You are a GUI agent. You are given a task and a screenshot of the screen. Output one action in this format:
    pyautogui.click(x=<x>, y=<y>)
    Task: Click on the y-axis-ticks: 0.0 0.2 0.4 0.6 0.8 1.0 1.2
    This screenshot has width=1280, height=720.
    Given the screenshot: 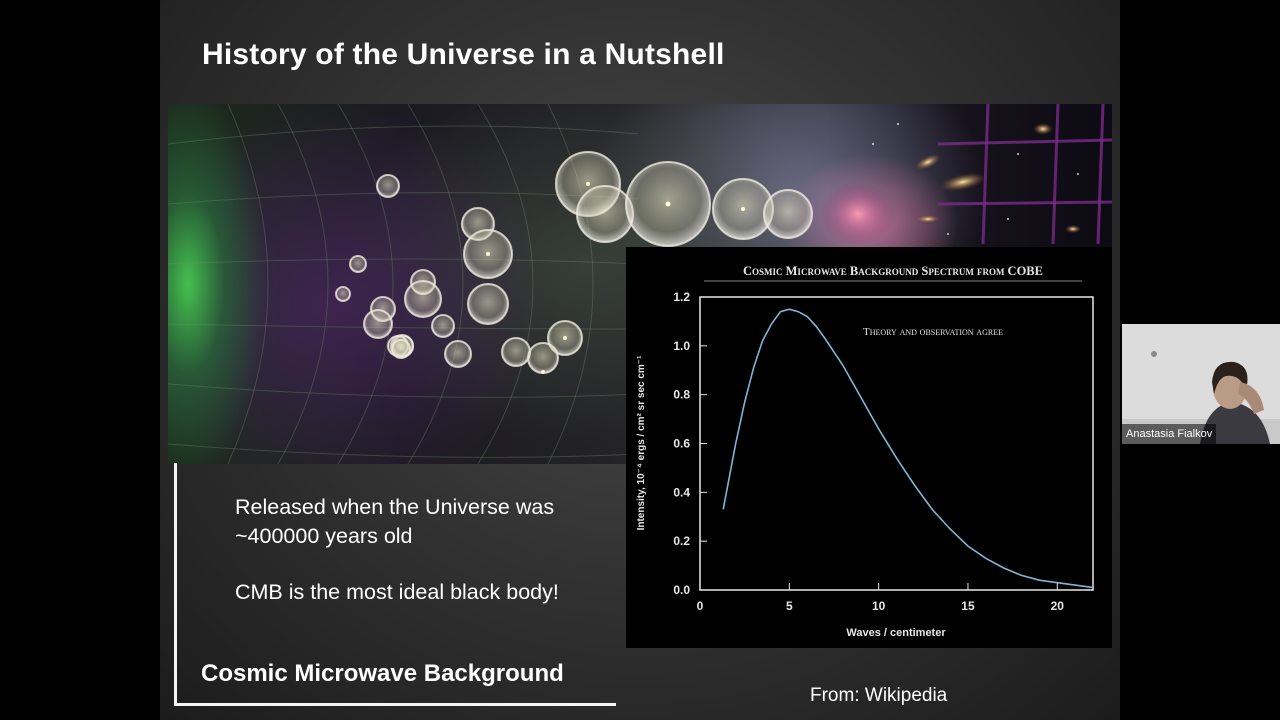 What is the action you would take?
    pyautogui.click(x=690, y=443)
    